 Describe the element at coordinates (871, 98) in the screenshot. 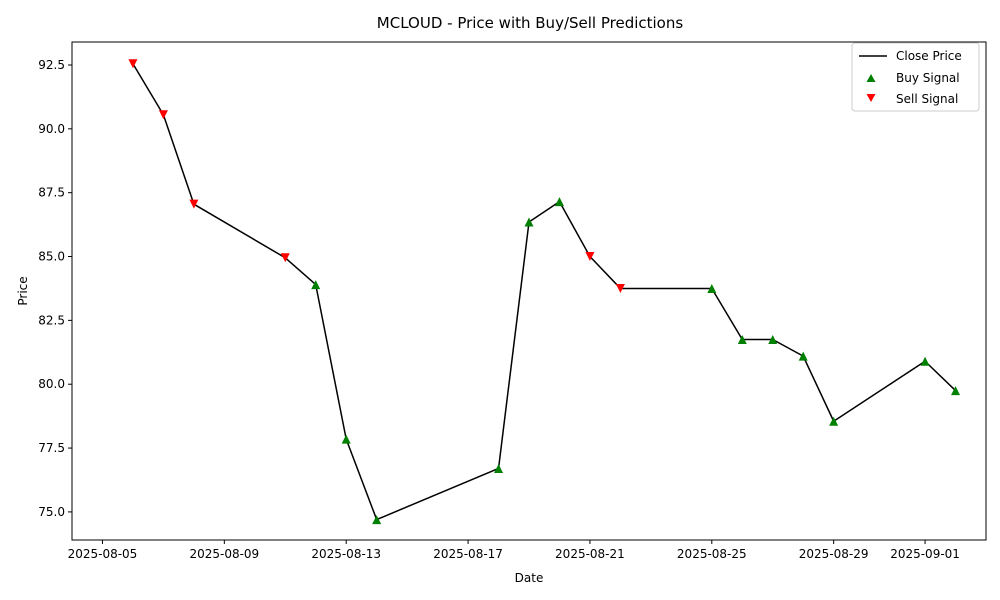

I see `legend-sell-signal-swatch` at that location.